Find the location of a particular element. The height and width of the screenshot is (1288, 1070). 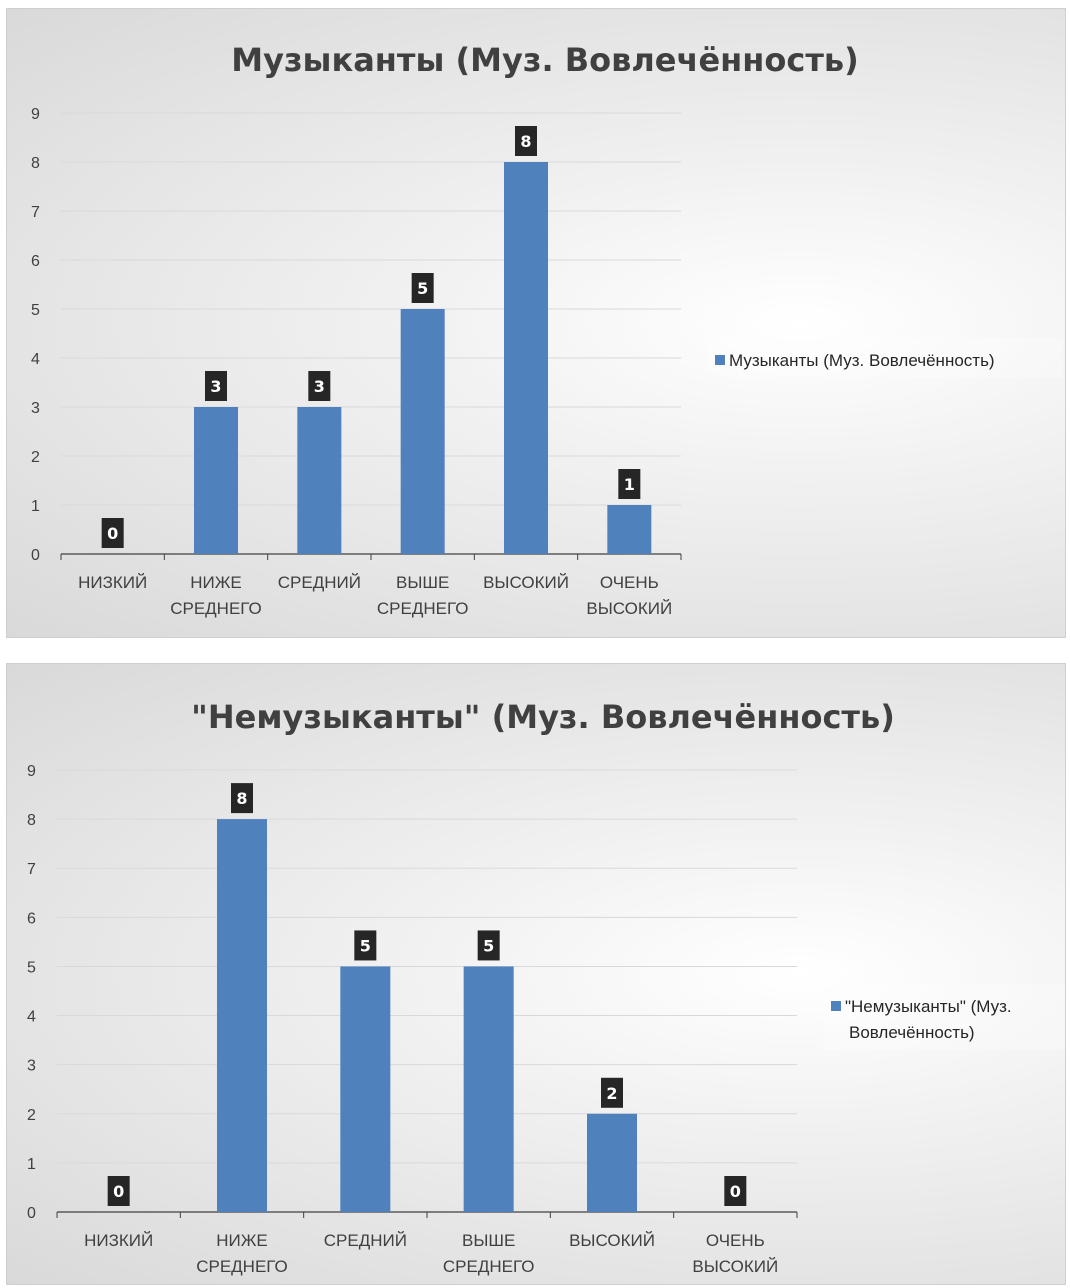

data-label-3: 3 is located at coordinates (319, 386).